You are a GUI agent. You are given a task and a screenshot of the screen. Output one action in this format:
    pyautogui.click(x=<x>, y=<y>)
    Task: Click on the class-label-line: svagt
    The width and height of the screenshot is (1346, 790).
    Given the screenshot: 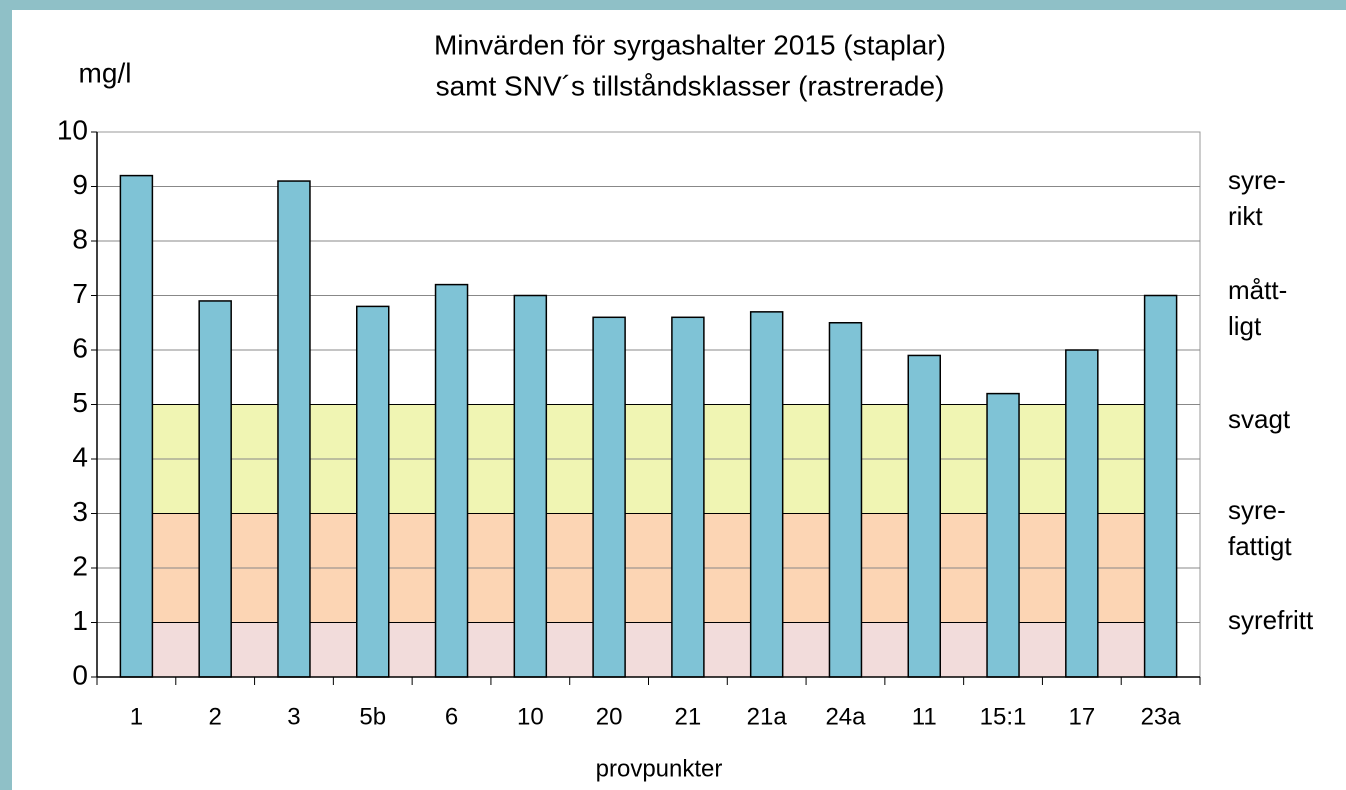 What is the action you would take?
    pyautogui.click(x=1259, y=419)
    